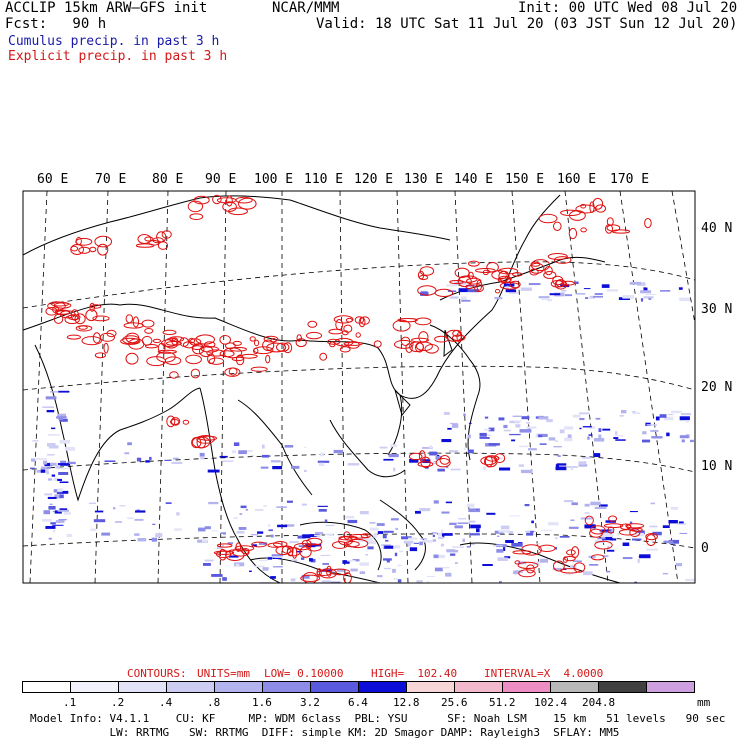 This screenshot has width=740, height=740. I want to click on lat-label: 30 N, so click(717, 309).